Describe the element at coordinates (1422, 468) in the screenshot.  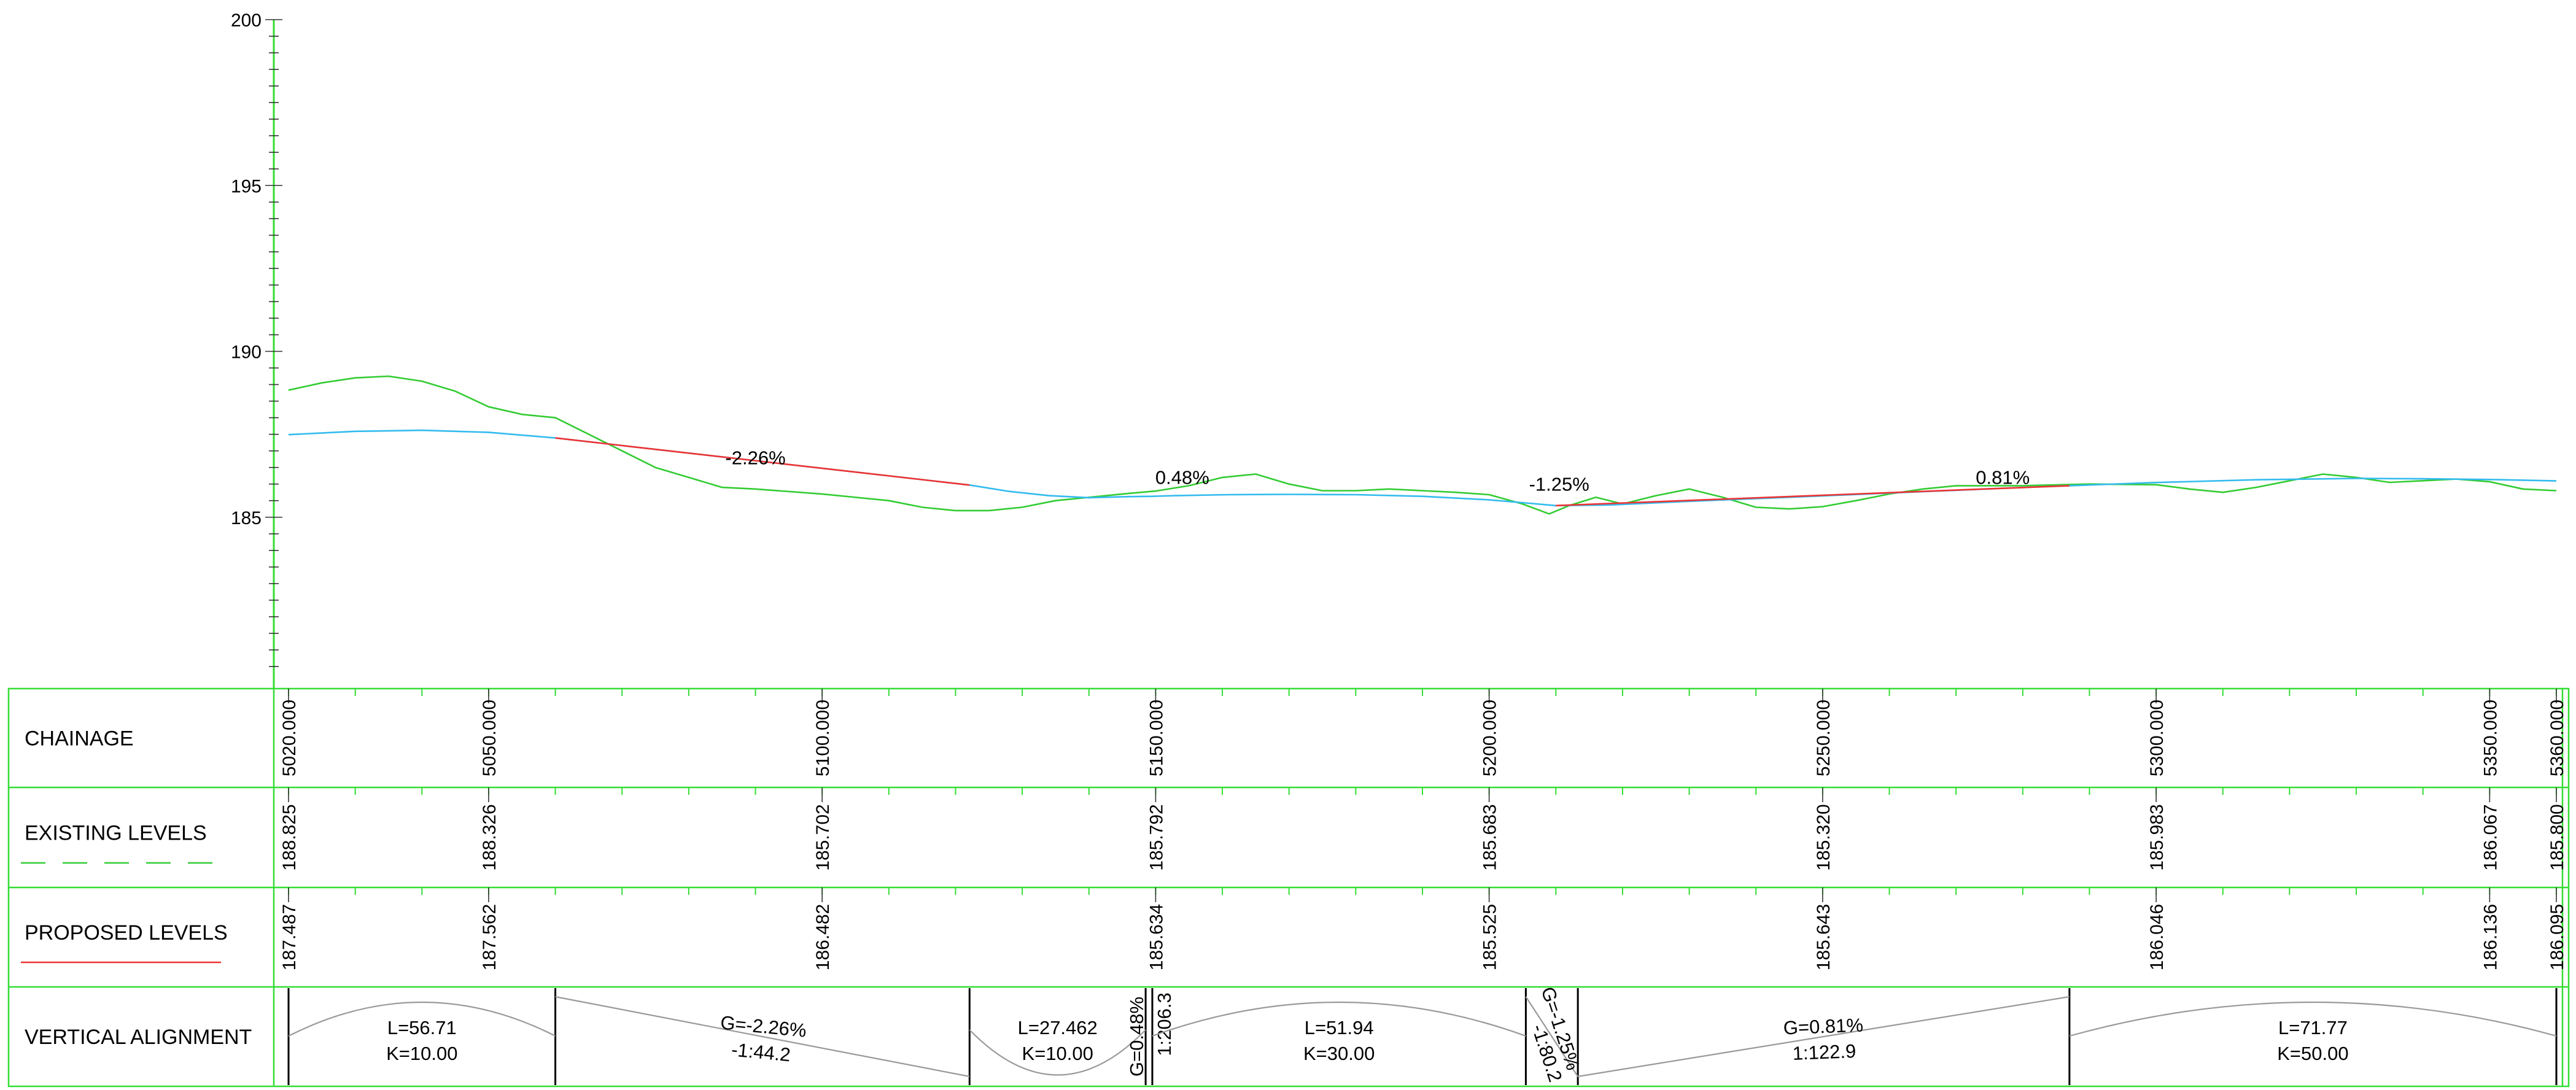
I see `series-proposed-vertical-curves` at that location.